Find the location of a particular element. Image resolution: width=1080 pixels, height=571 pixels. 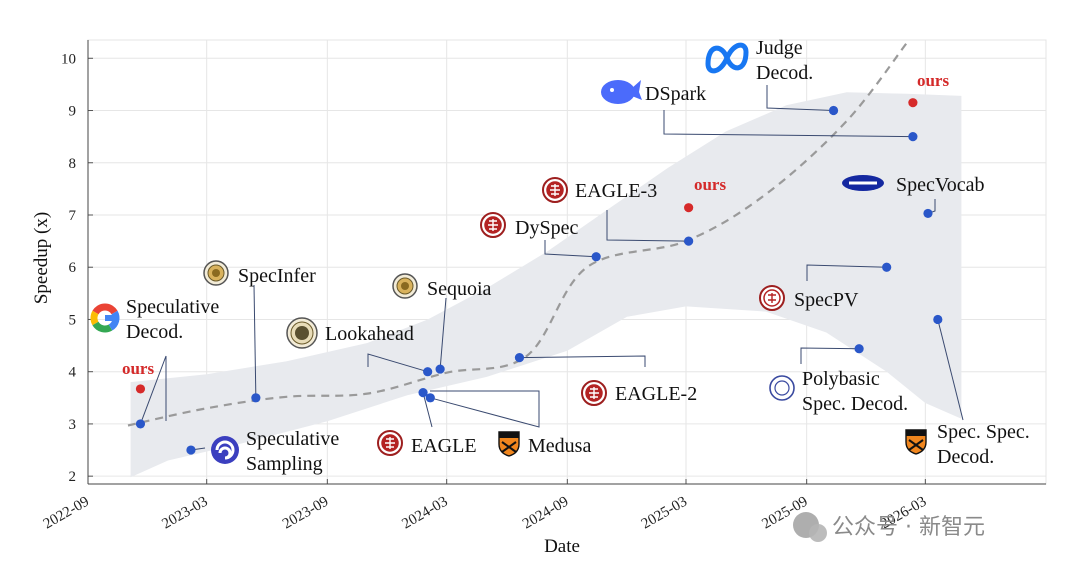

eagle-2-label: EAGLE-2 is located at coordinates (656, 394).